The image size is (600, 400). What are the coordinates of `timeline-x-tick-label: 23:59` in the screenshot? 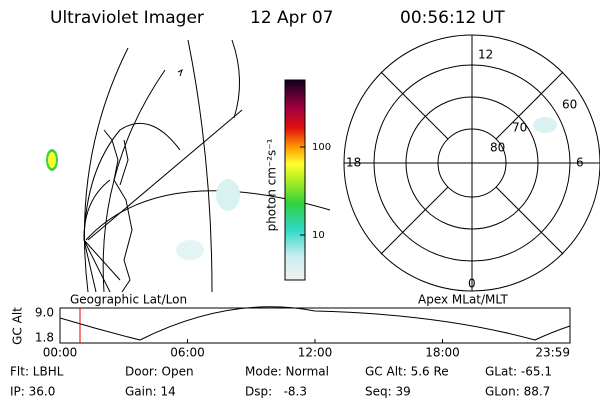 It's located at (552, 353).